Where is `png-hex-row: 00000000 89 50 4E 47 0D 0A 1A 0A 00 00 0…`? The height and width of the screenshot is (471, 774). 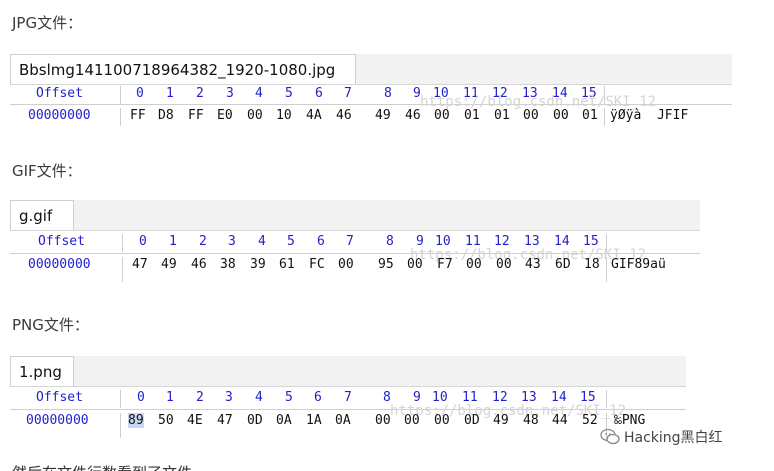
png-hex-row: 00000000 89 50 4E 47 0D 0A 1A 0A 00 00 0… is located at coordinates (348, 425).